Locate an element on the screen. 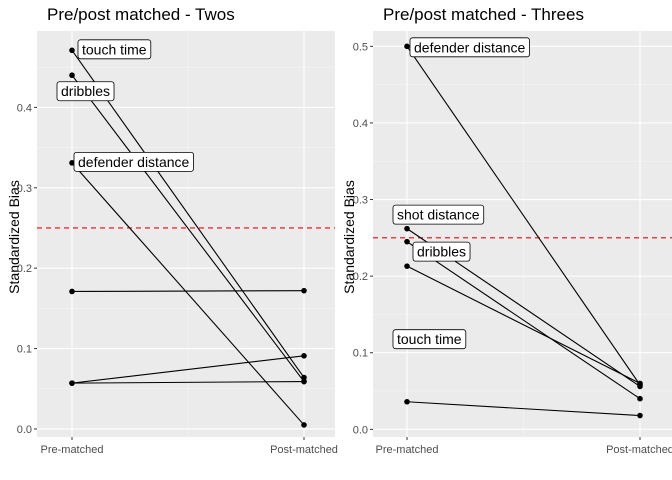 The width and height of the screenshot is (672, 480). chart-title: Pre/post matched - Threes is located at coordinates (483, 14).